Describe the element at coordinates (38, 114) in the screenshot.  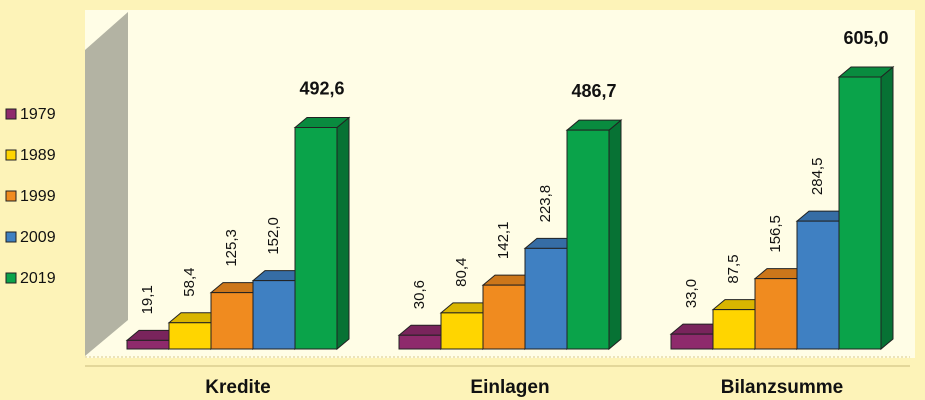
I see `legend-label: 1979` at that location.